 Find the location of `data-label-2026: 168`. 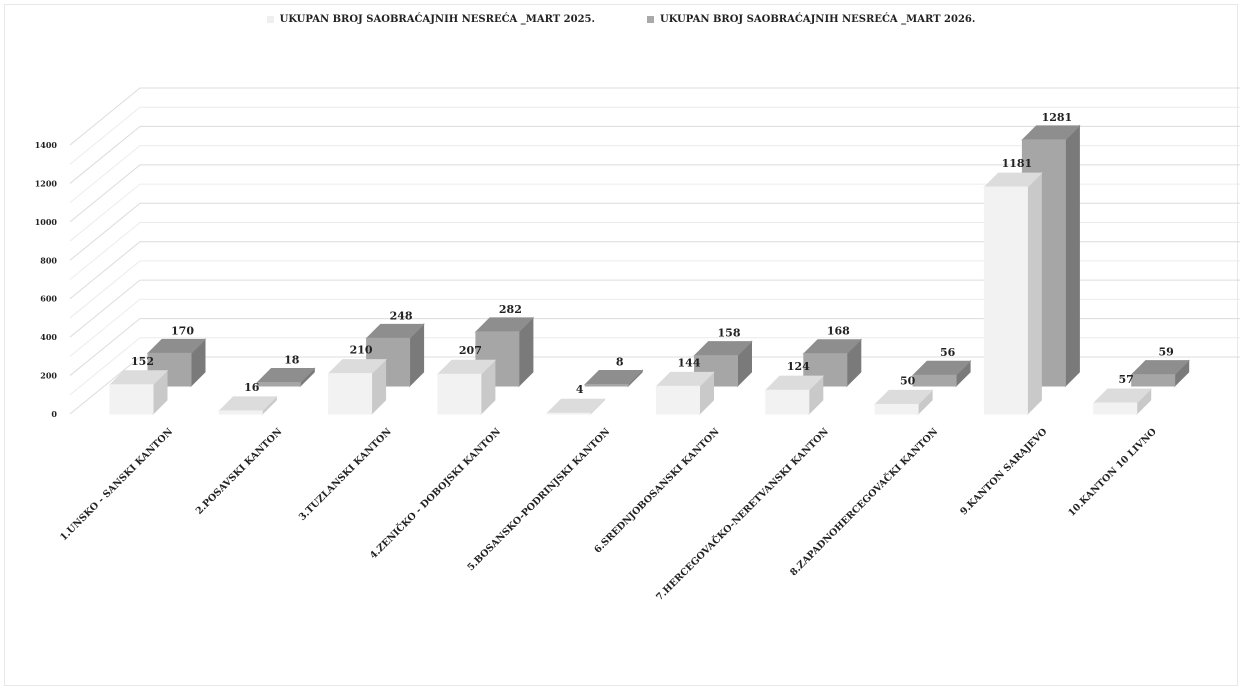

data-label-2026: 168 is located at coordinates (838, 331).